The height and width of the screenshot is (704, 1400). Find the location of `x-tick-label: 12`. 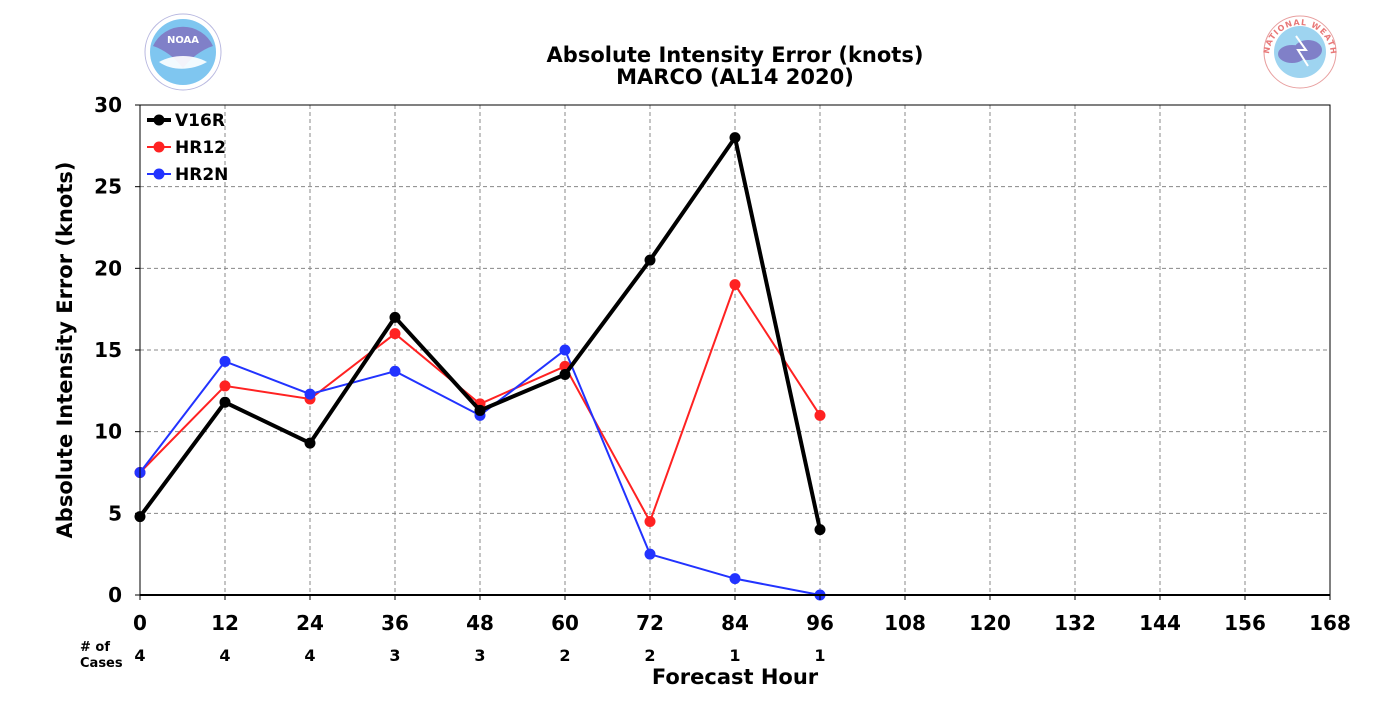

x-tick-label: 12 is located at coordinates (225, 623).